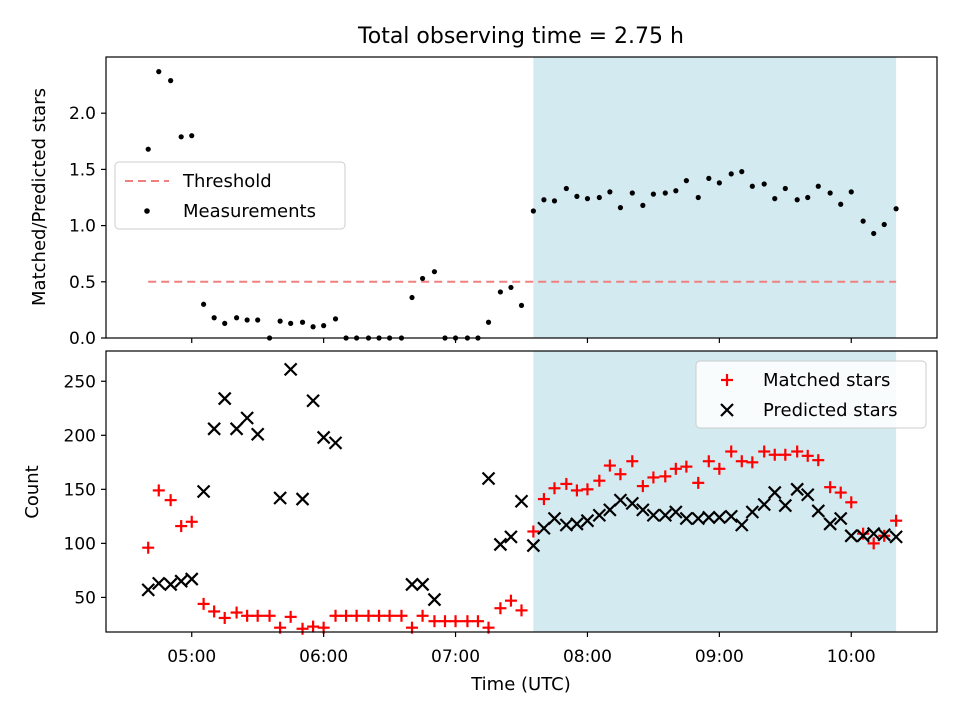 This screenshot has height=720, width=960. I want to click on legend-matched-swatch, so click(727, 380).